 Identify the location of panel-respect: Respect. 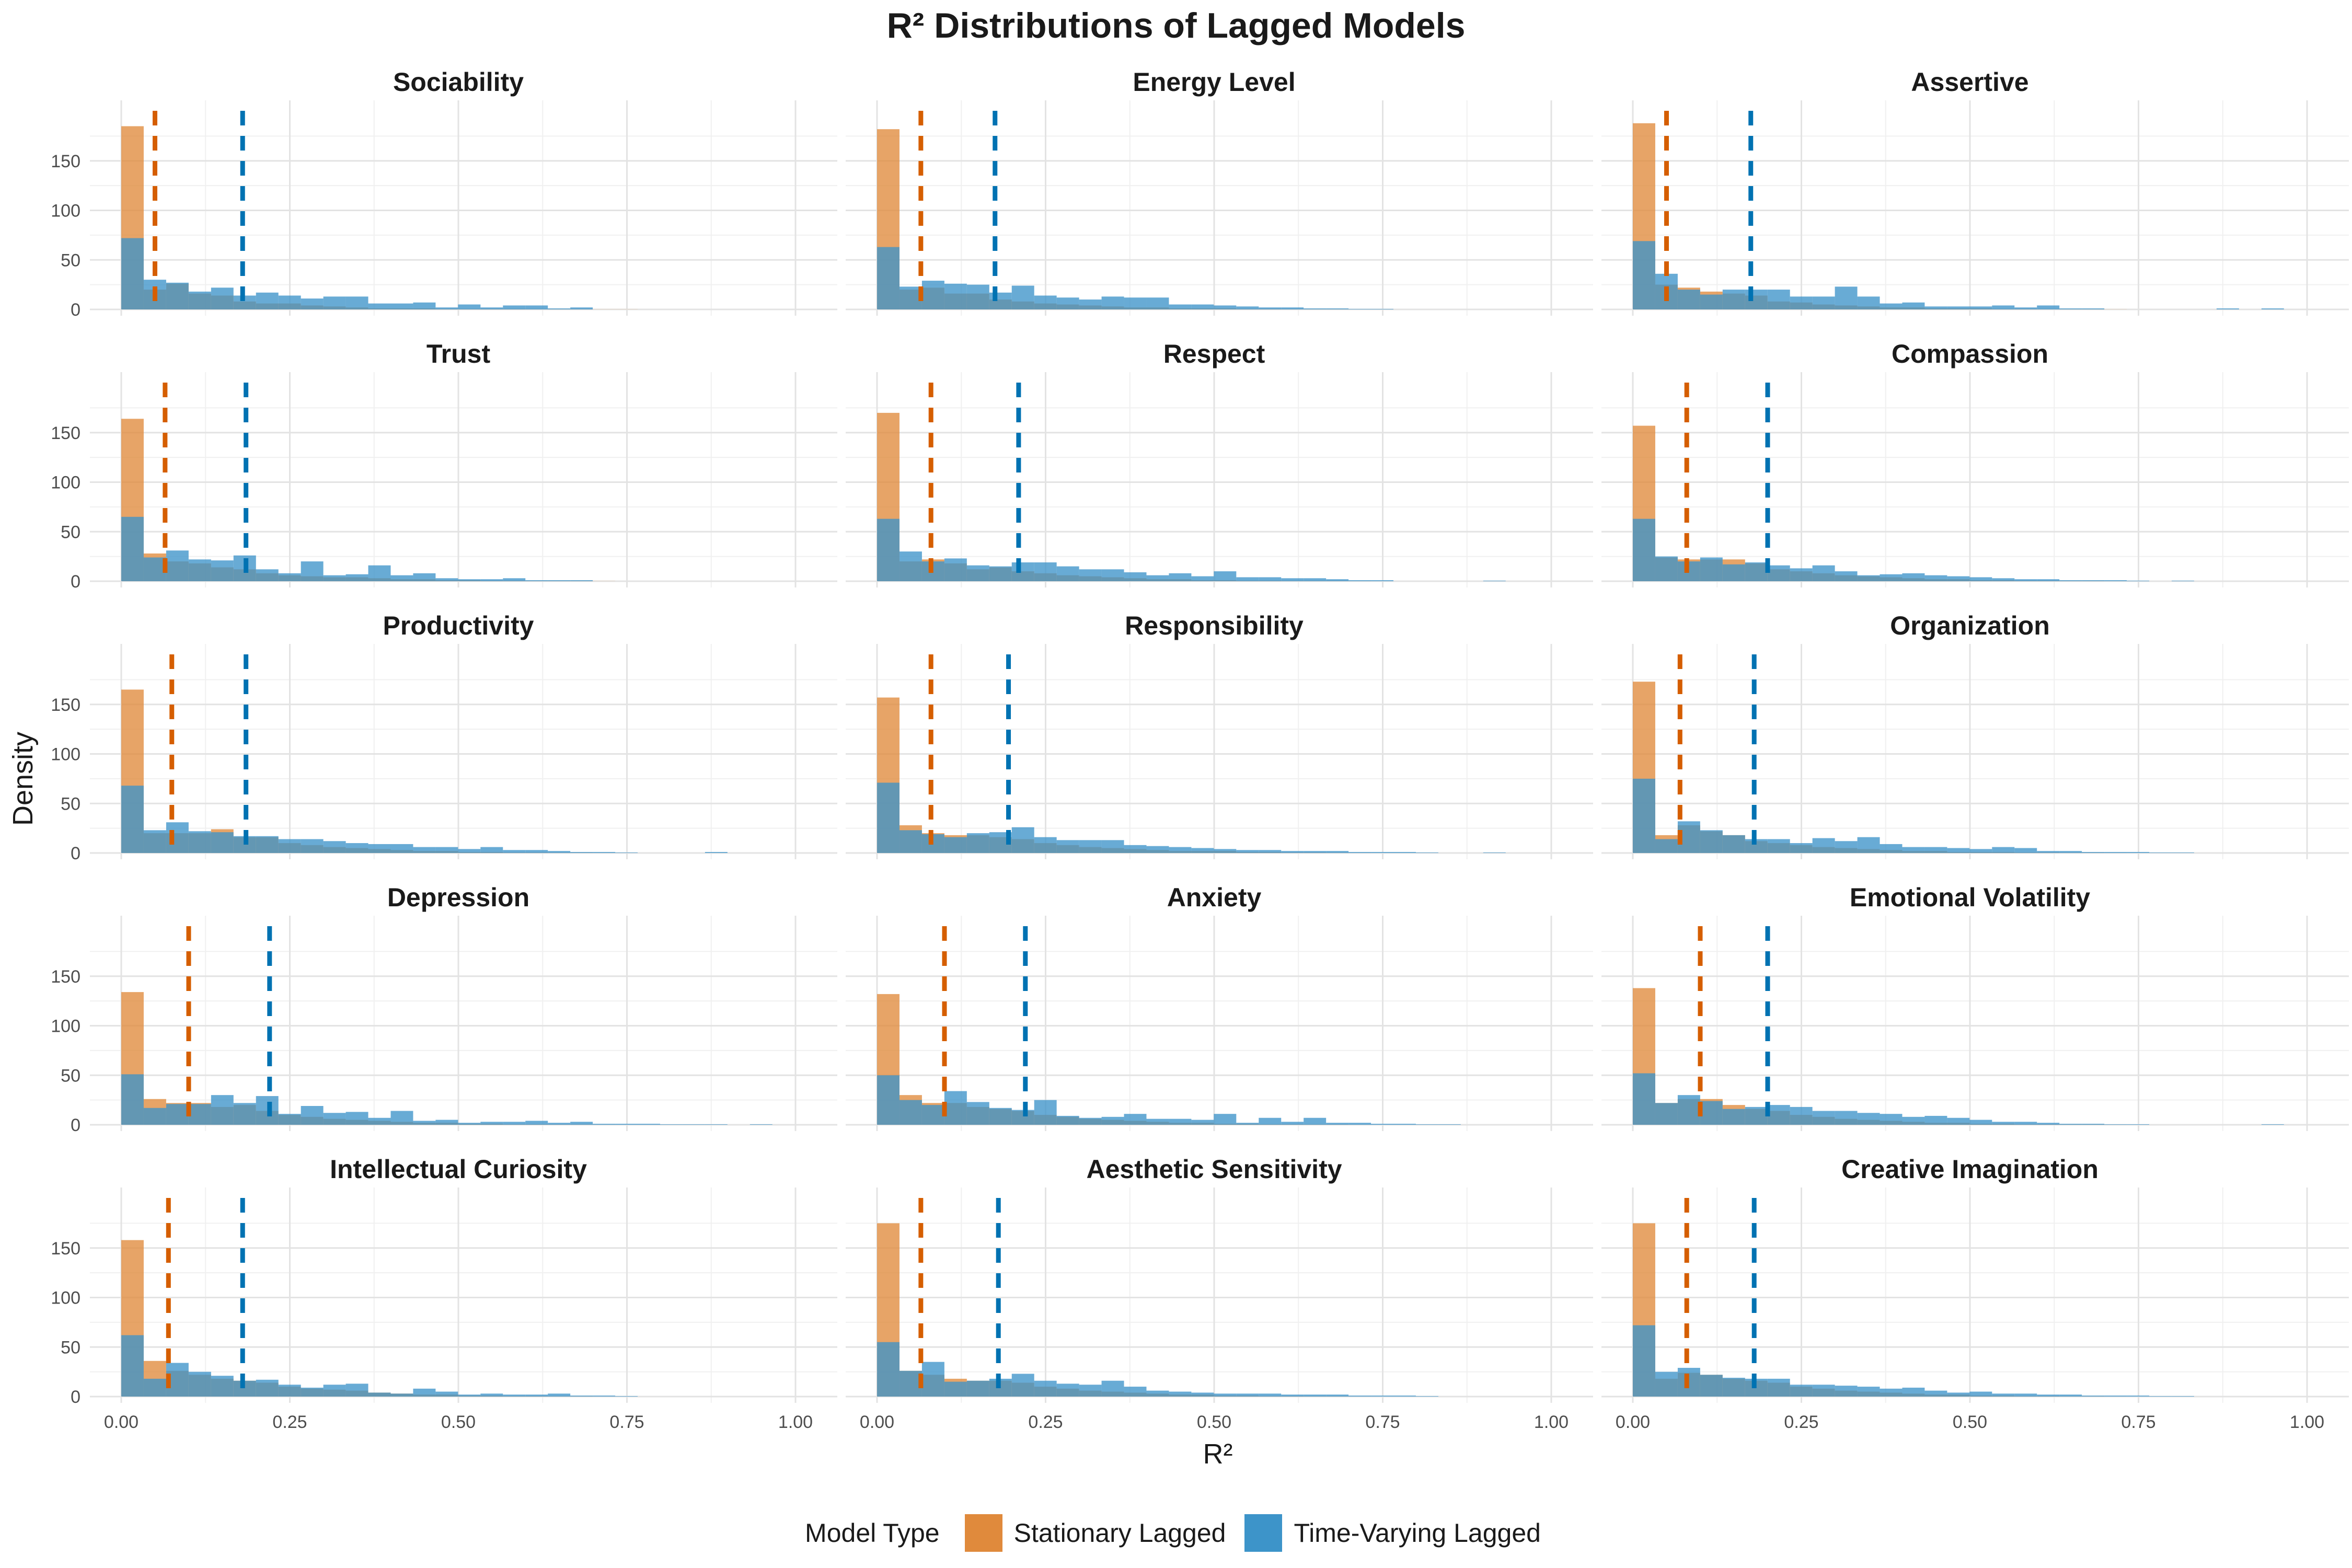
(1219, 463).